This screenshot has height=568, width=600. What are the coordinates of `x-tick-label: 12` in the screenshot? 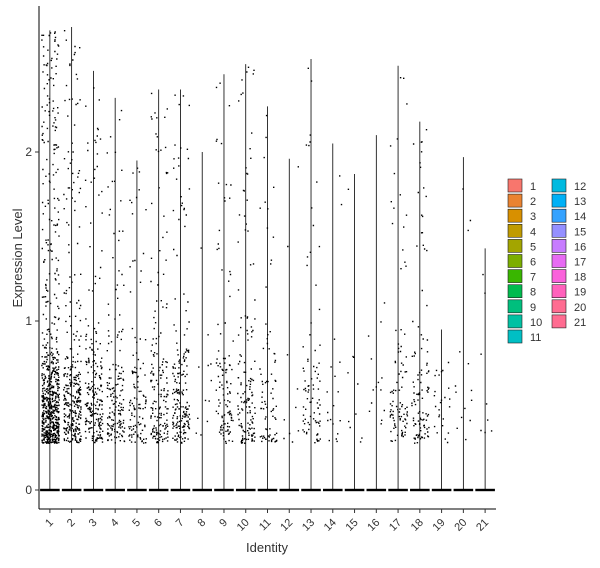 It's located at (286, 525).